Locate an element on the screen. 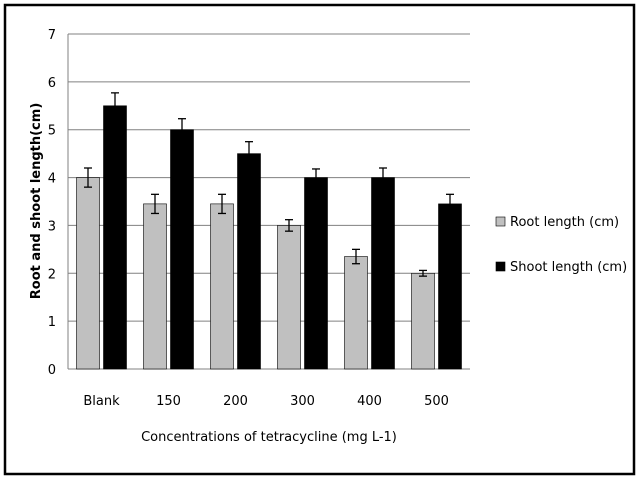  y-tick-label: 0 is located at coordinates (52, 370).